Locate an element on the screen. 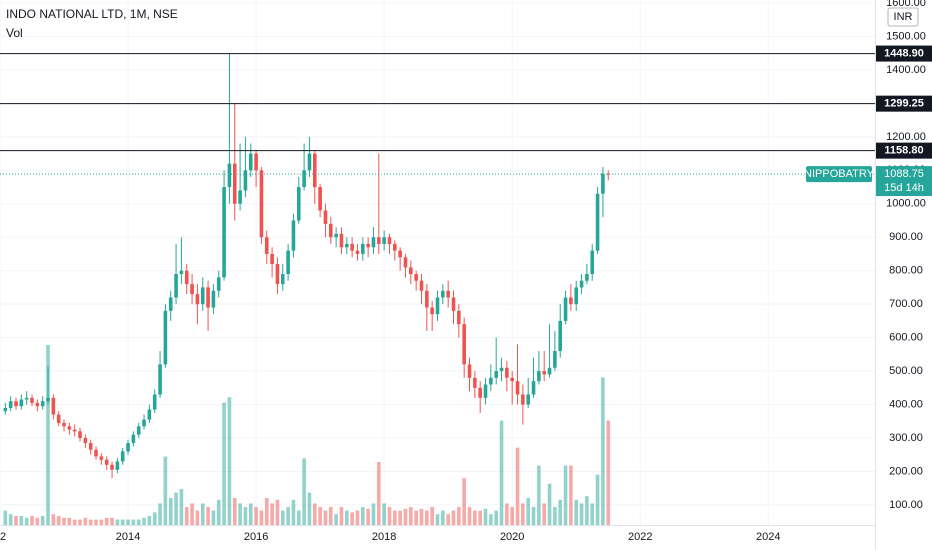  symbol-box is located at coordinates (839, 174).